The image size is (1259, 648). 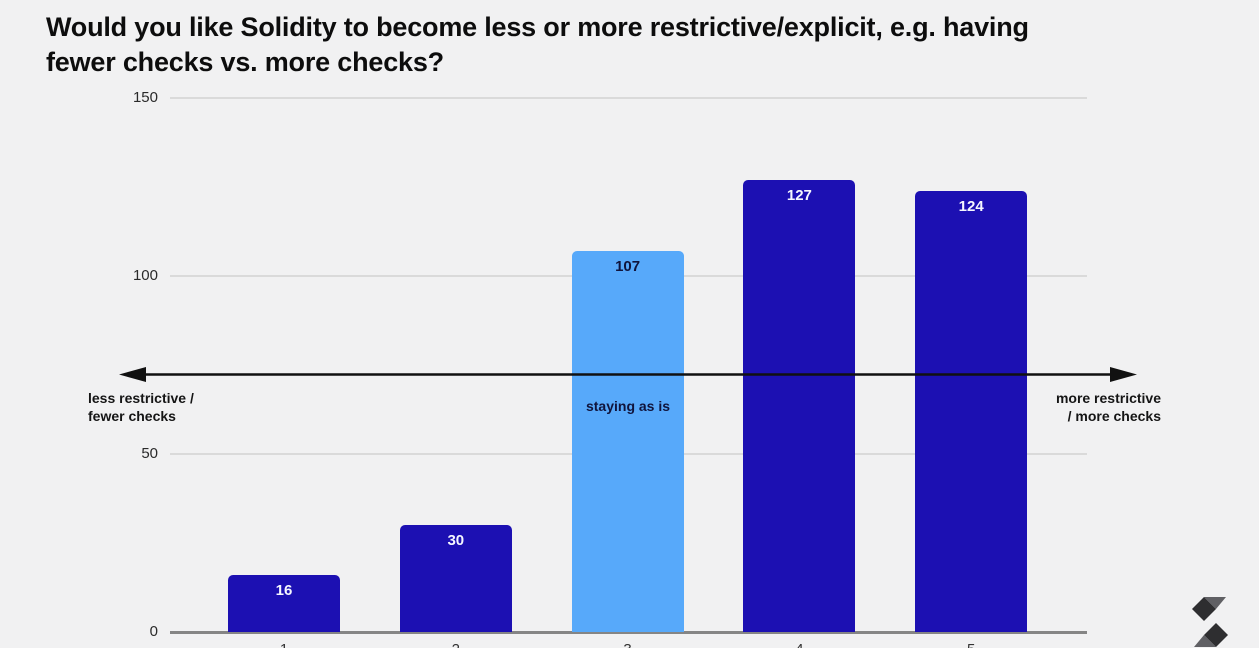 I want to click on bar-value-5: 124, so click(x=971, y=206).